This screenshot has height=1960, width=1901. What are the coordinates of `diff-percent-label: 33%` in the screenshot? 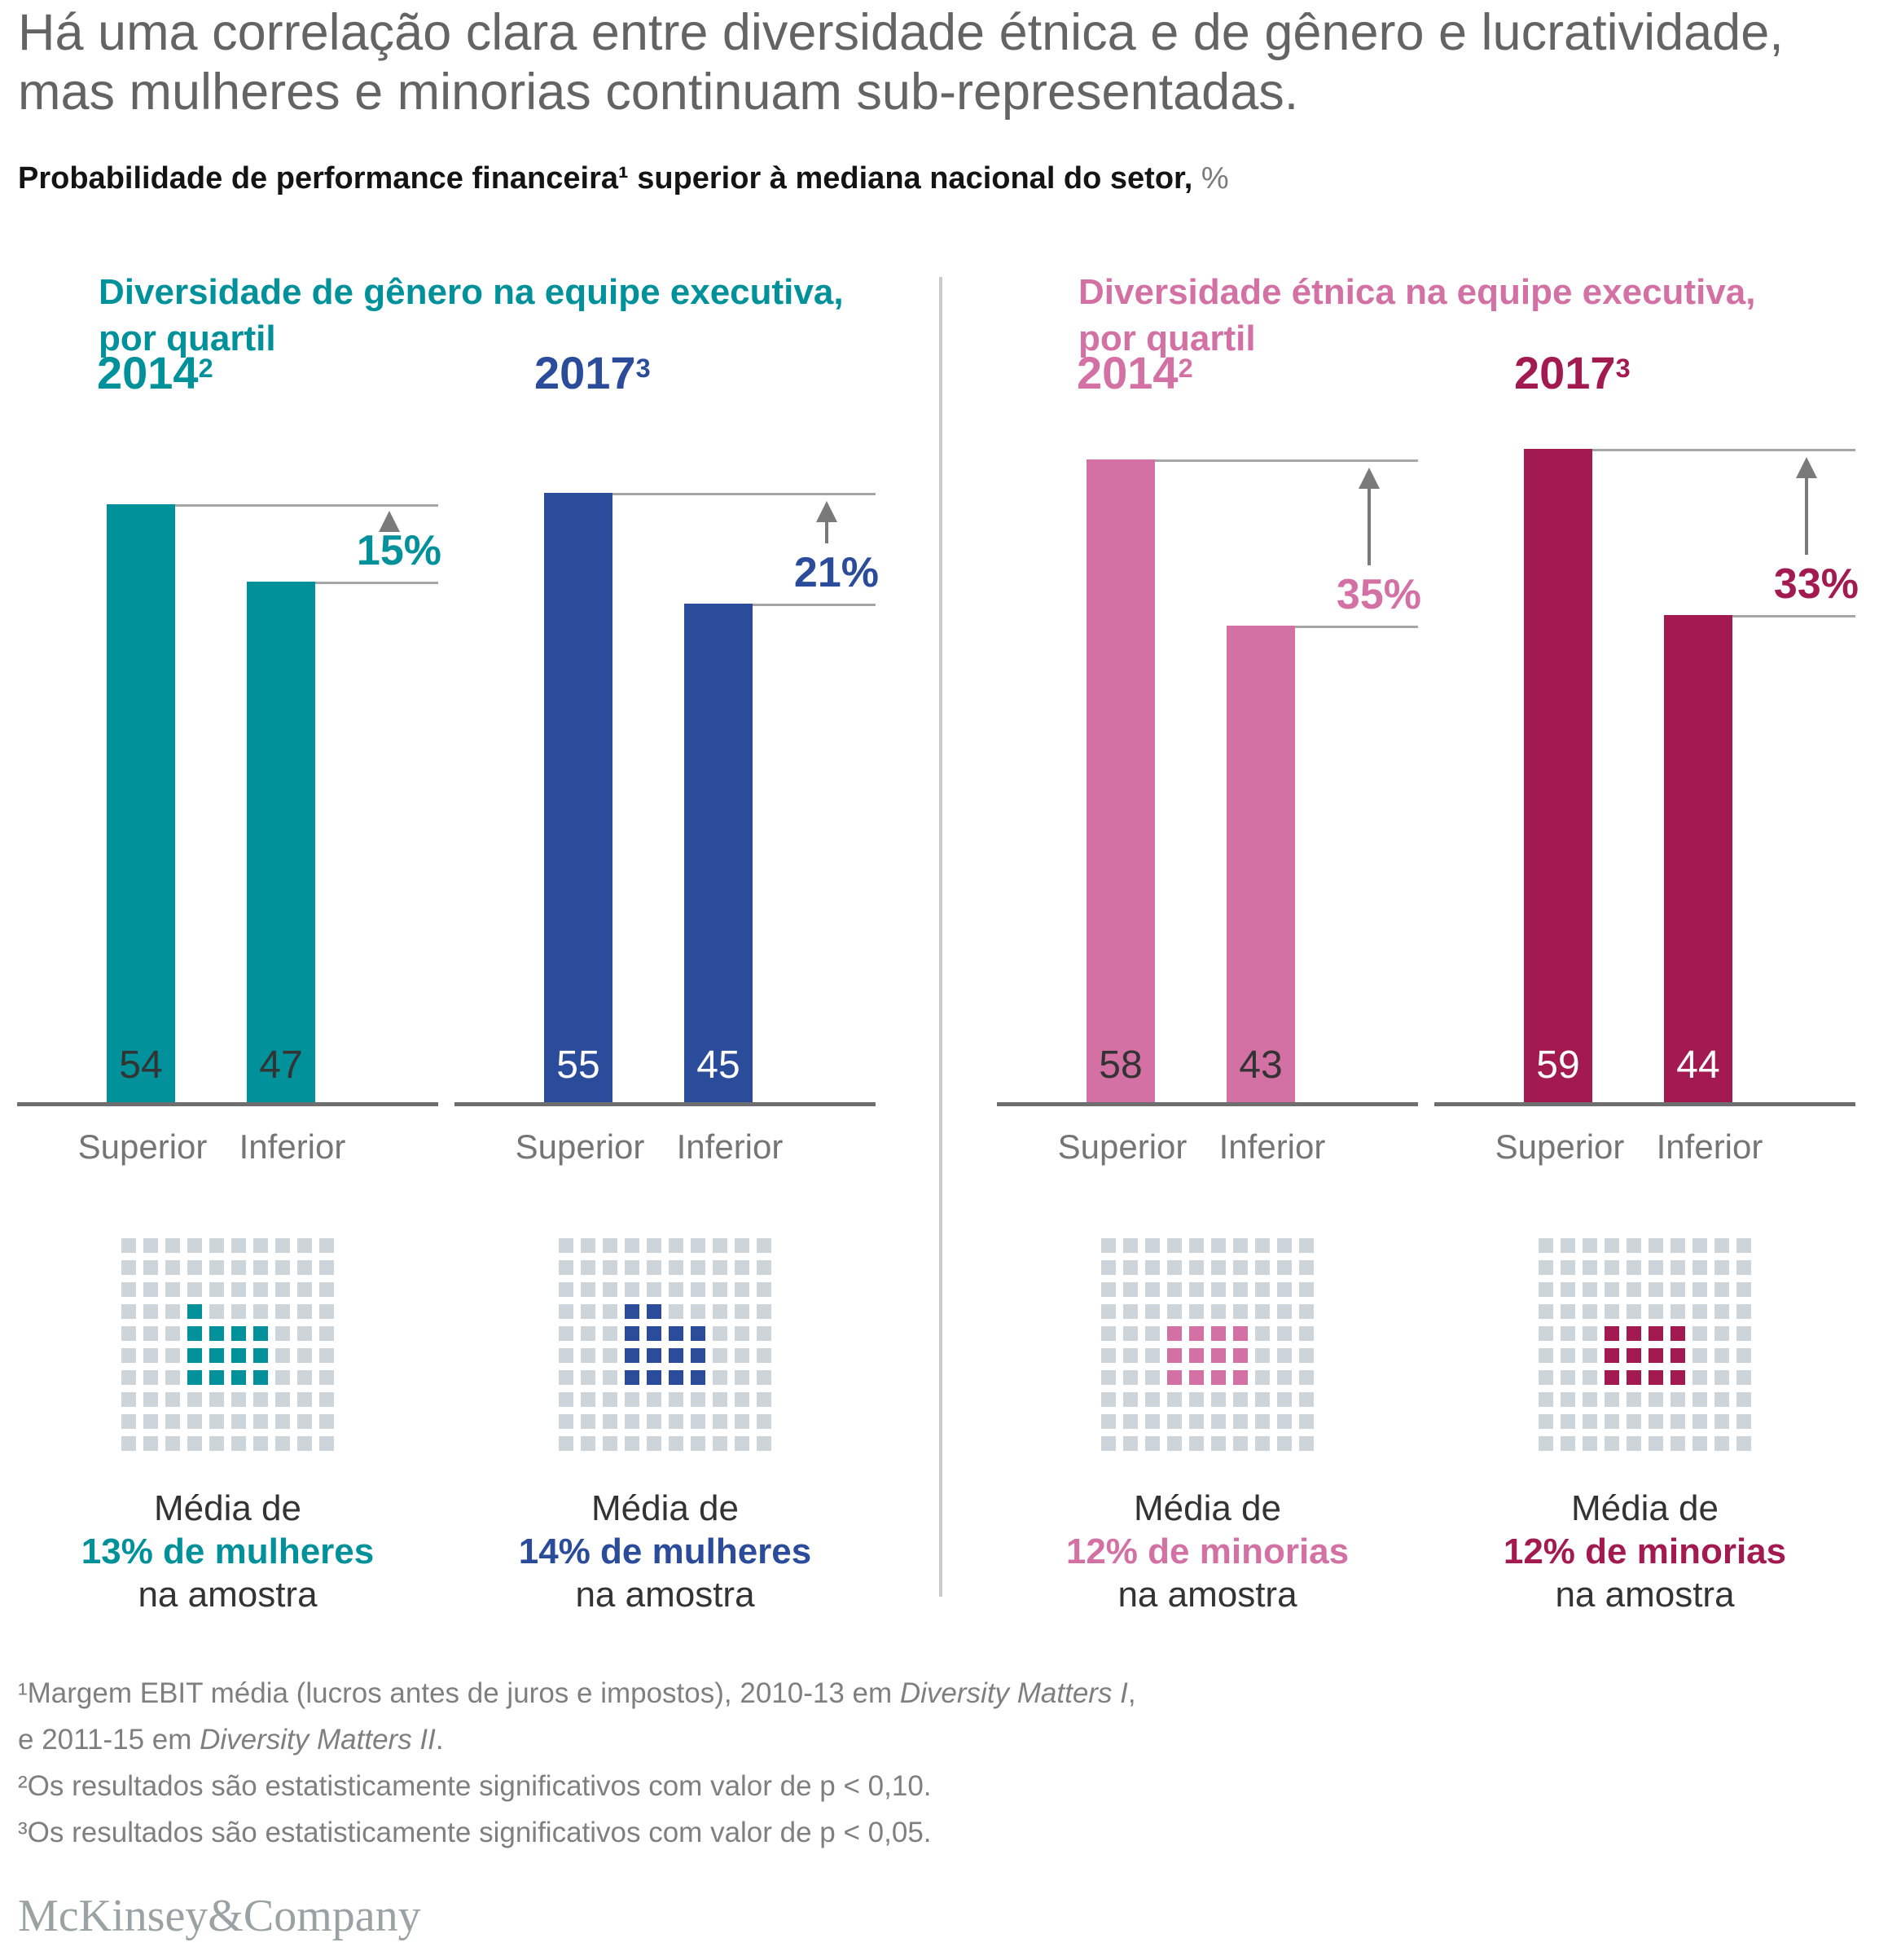 It's located at (1816, 584).